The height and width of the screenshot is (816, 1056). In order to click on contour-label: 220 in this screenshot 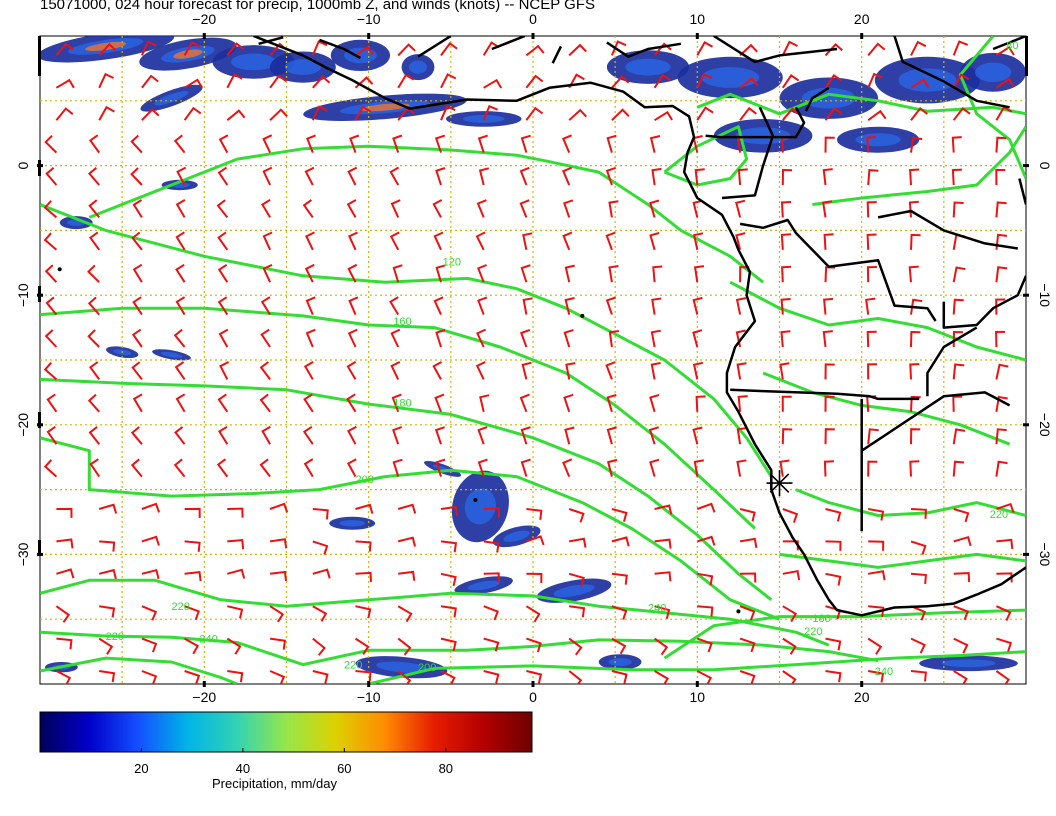, I will do `click(353, 665)`.